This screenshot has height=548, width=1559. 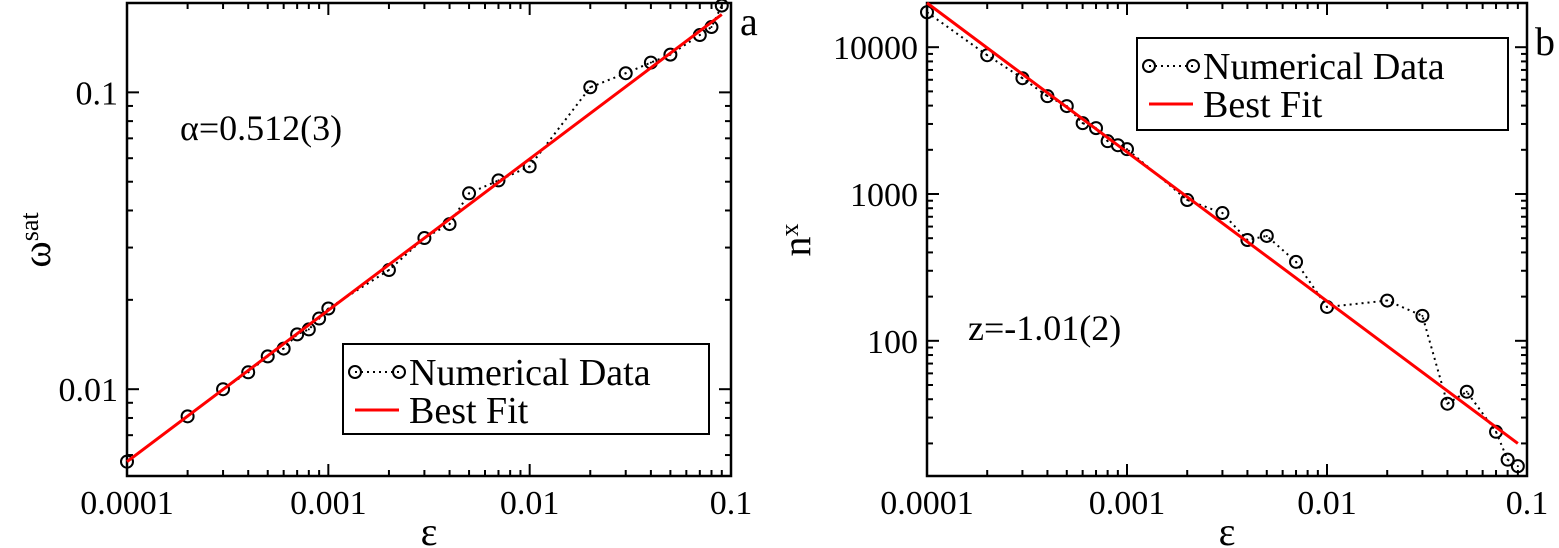 I want to click on y-tick-label: 100, so click(x=892, y=342).